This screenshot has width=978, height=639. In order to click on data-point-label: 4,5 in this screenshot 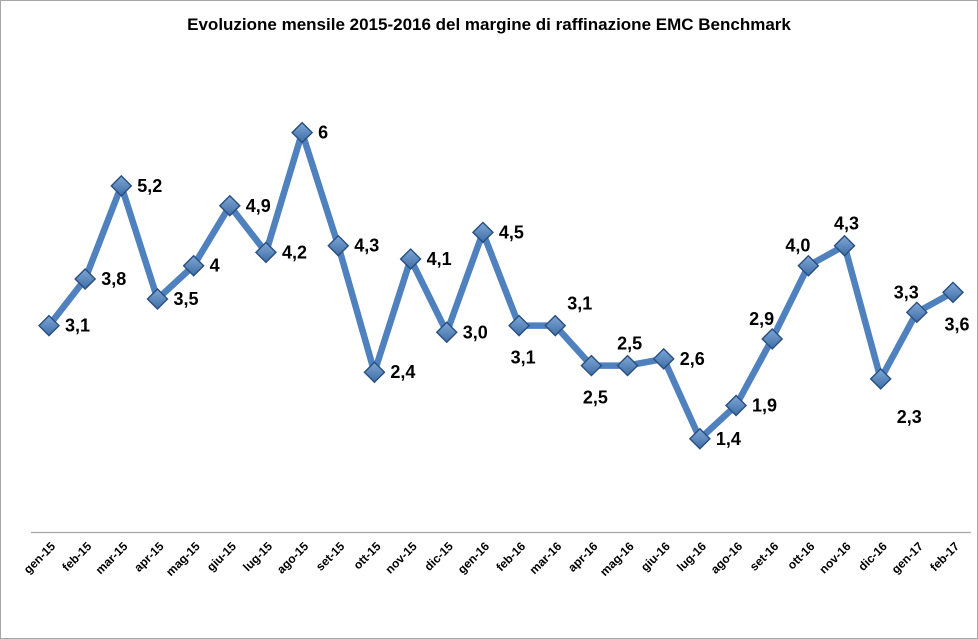, I will do `click(511, 232)`.